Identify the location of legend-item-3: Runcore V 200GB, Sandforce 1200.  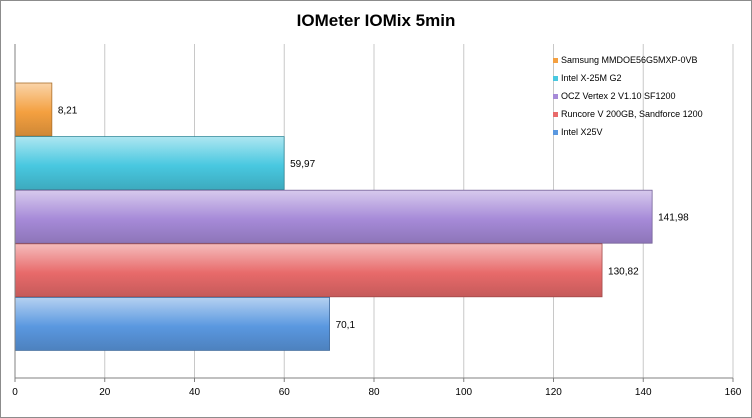
(645, 114).